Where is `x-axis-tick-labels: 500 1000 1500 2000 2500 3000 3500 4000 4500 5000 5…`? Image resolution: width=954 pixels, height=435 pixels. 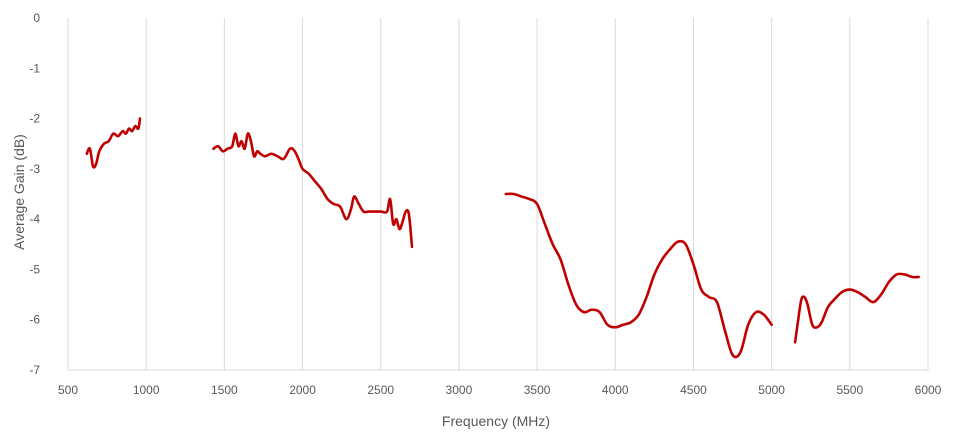 x-axis-tick-labels: 500 1000 1500 2000 2500 3000 3500 4000 4500 5000 5… is located at coordinates (500, 390).